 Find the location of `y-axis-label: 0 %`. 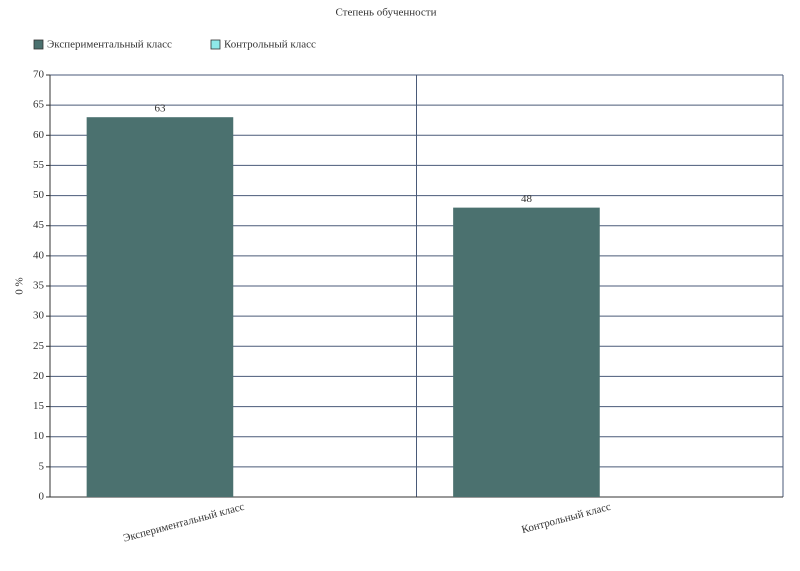

y-axis-label: 0 % is located at coordinates (20, 285).